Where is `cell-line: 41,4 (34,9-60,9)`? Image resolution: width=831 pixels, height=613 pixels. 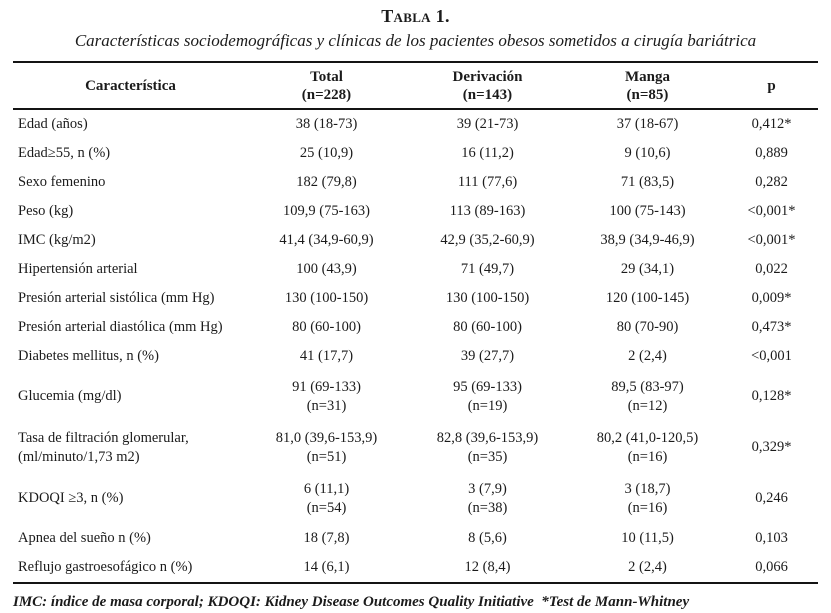 cell-line: 41,4 (34,9-60,9) is located at coordinates (326, 240).